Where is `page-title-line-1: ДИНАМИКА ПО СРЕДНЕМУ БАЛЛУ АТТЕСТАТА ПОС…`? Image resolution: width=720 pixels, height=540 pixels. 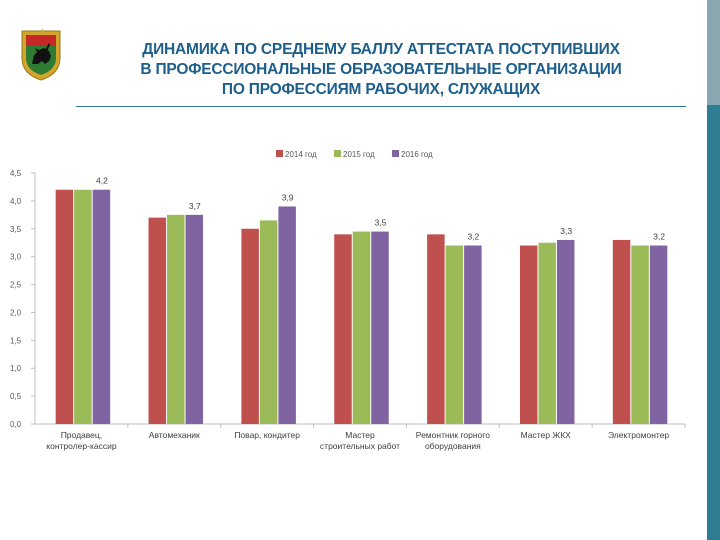 page-title-line-1: ДИНАМИКА ПО СРЕДНЕМУ БАЛЛУ АТТЕСТАТА ПОС… is located at coordinates (381, 49).